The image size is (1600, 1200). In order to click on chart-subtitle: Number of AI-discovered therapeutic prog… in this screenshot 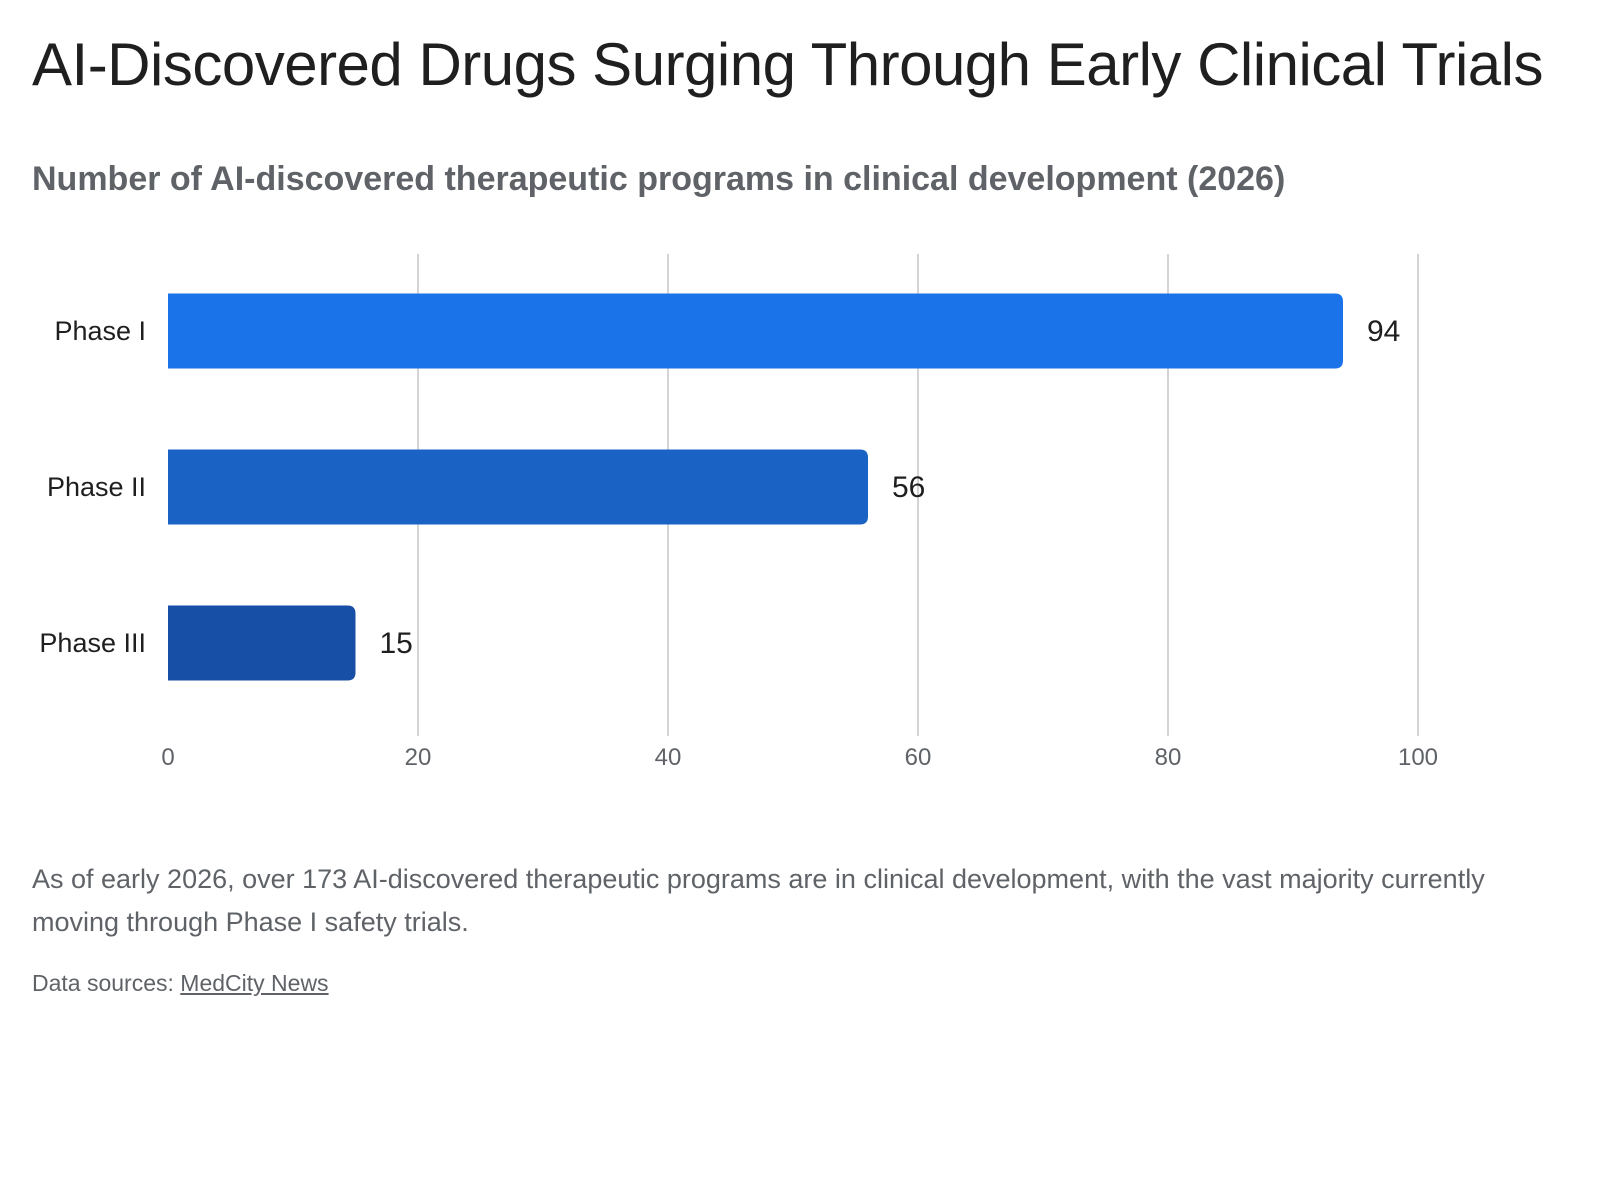, I will do `click(659, 179)`.